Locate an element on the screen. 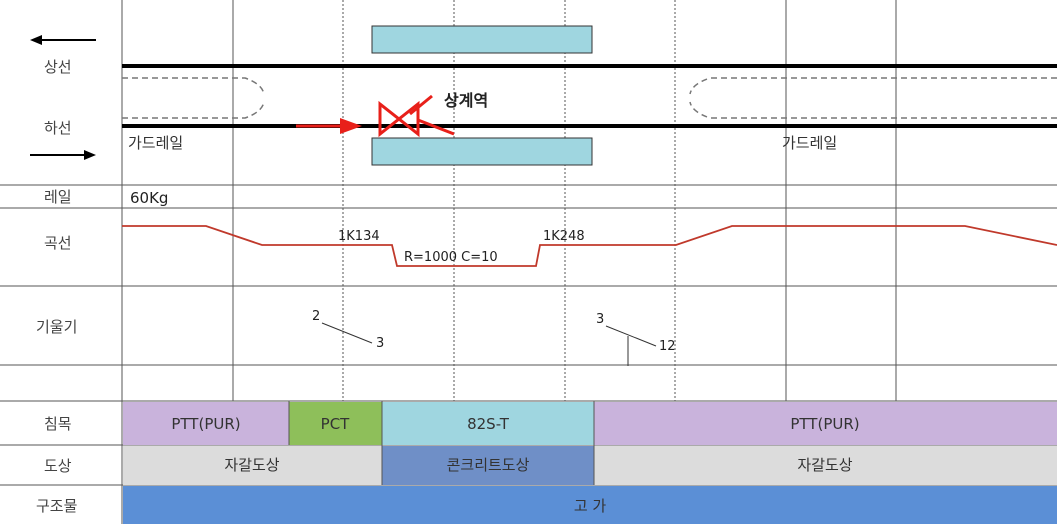 The height and width of the screenshot is (524, 1057). lower-platform is located at coordinates (482, 151).